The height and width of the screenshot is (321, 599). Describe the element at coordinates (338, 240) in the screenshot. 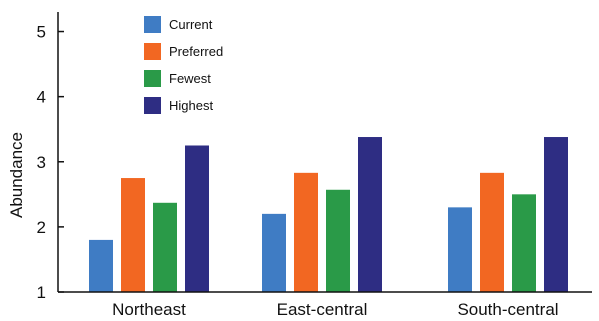

I see `bar-fewest-east-central` at that location.